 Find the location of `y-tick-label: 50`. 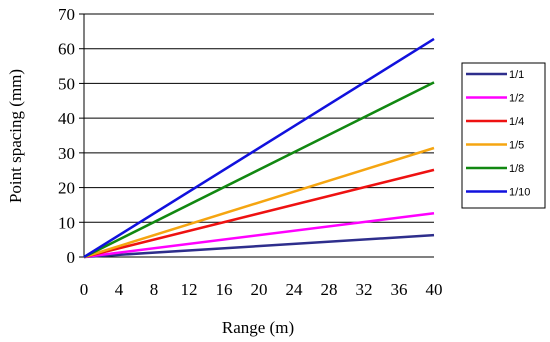

y-tick-label: 50 is located at coordinates (66, 83).